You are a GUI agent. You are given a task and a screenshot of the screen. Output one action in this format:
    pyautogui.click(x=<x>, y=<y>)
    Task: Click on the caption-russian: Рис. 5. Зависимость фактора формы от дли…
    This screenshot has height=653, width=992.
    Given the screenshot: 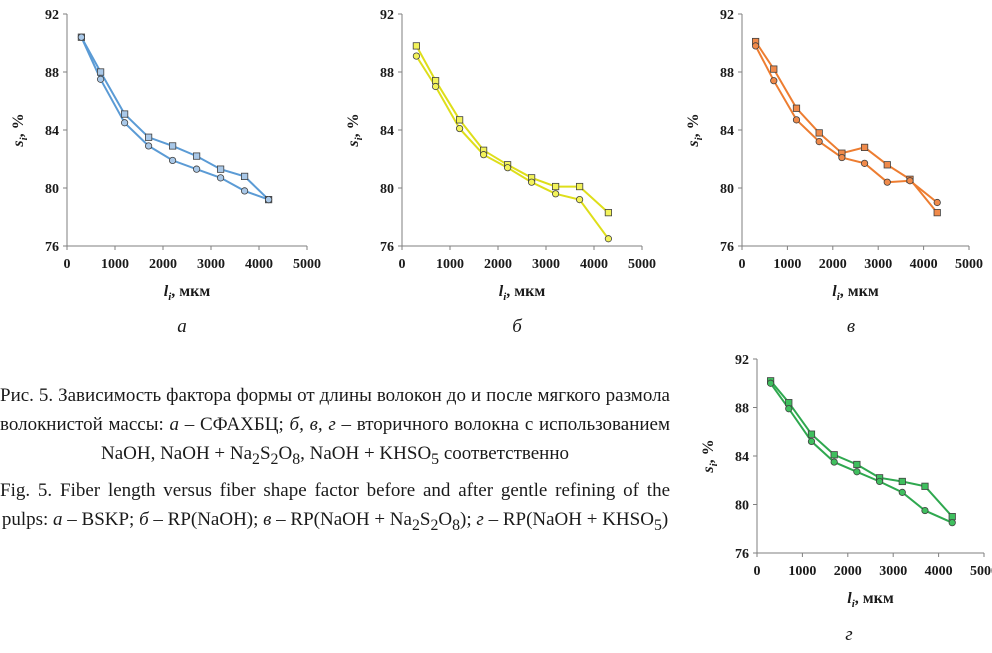 What is the action you would take?
    pyautogui.click(x=335, y=426)
    